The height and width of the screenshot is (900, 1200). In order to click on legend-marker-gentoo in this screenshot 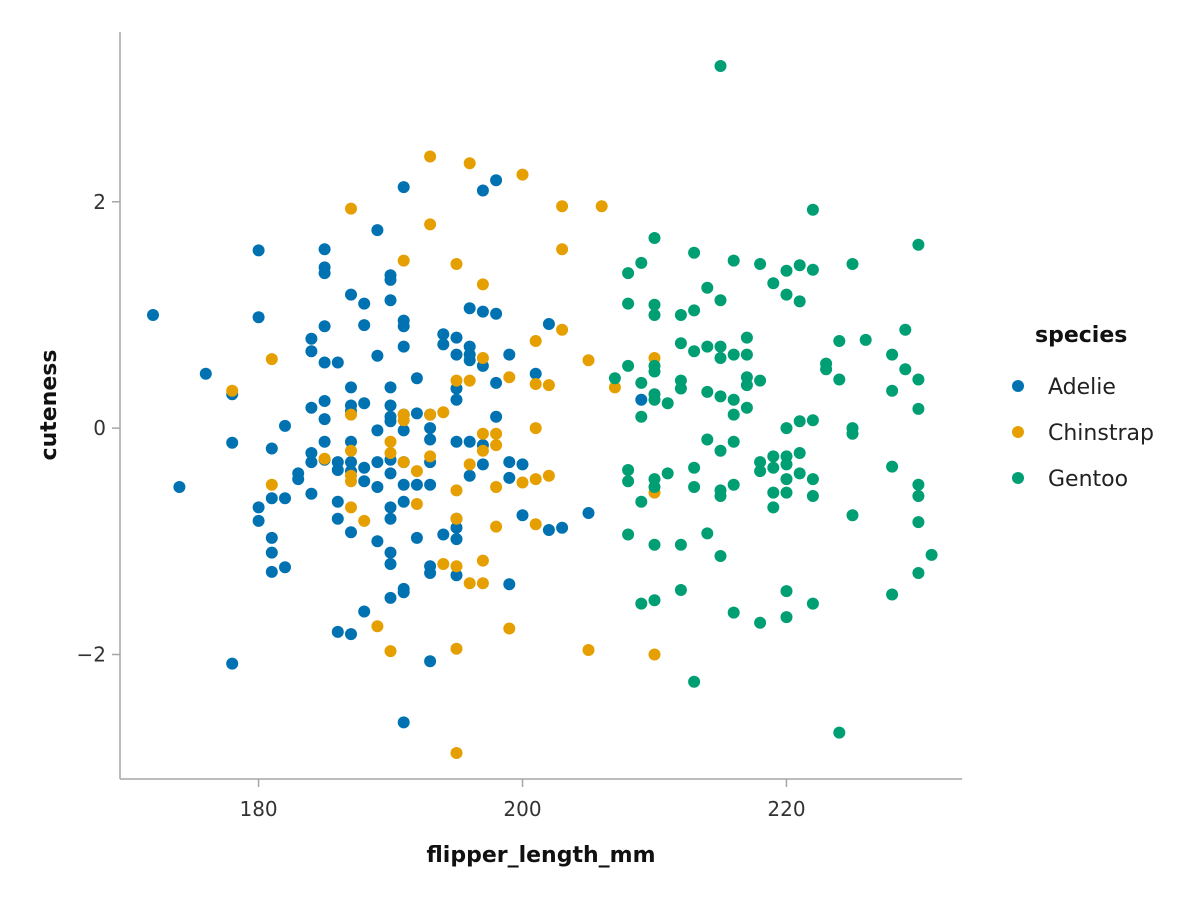, I will do `click(1018, 478)`.